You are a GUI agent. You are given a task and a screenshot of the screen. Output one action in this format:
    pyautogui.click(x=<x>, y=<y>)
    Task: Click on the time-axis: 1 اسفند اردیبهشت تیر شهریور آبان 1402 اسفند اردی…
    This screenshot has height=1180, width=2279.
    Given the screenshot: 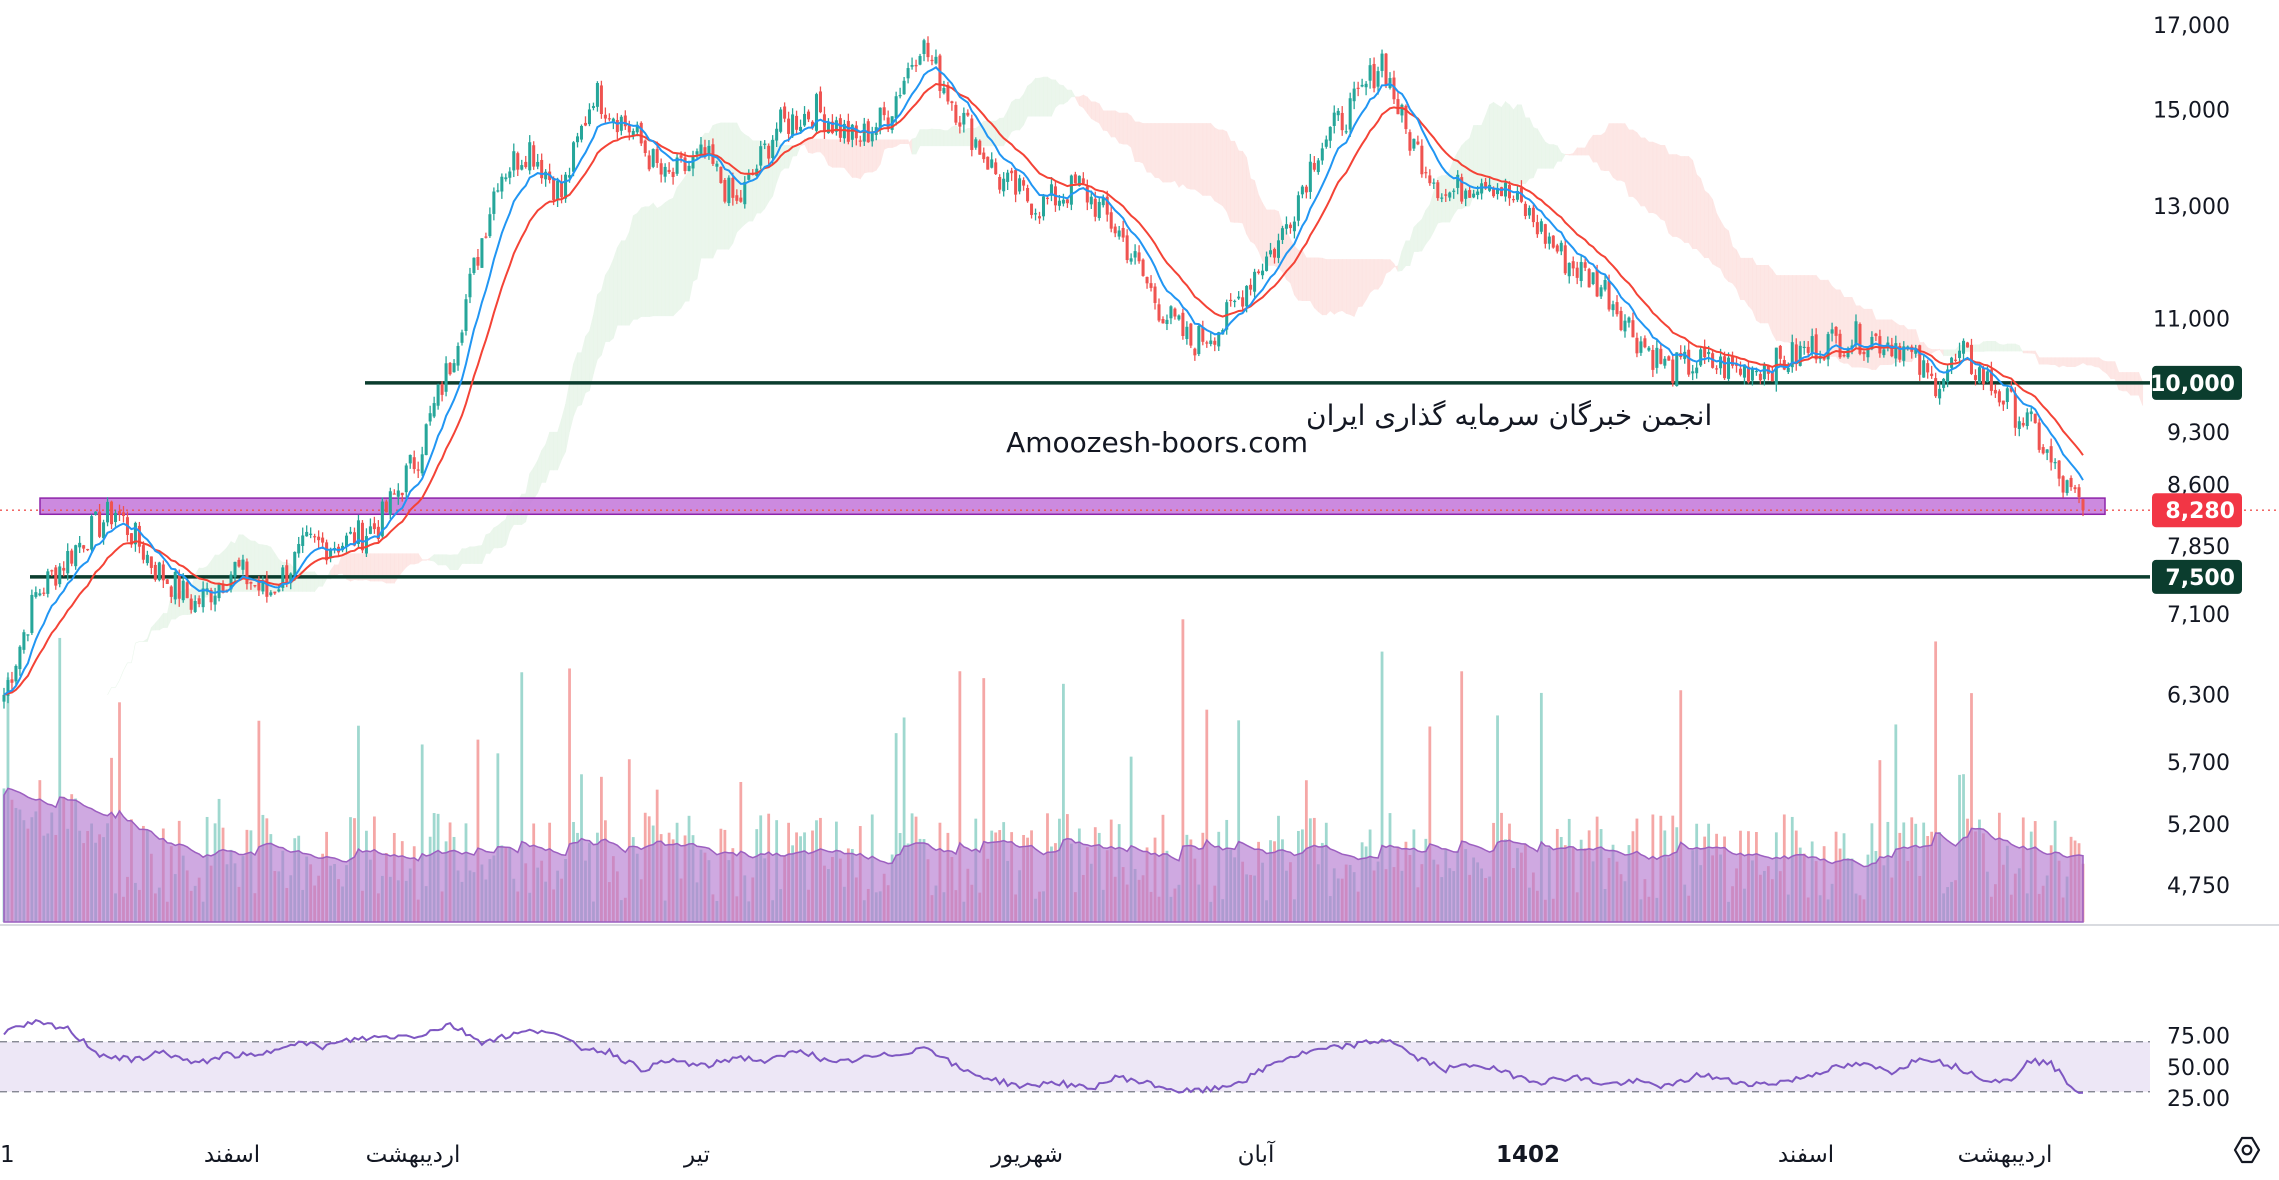 What is the action you would take?
    pyautogui.click(x=1026, y=1154)
    